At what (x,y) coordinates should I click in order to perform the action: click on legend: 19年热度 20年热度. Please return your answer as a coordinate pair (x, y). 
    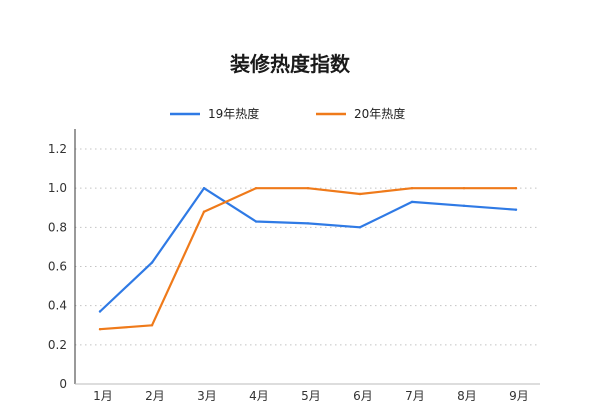
    Looking at the image, I should click on (287, 113).